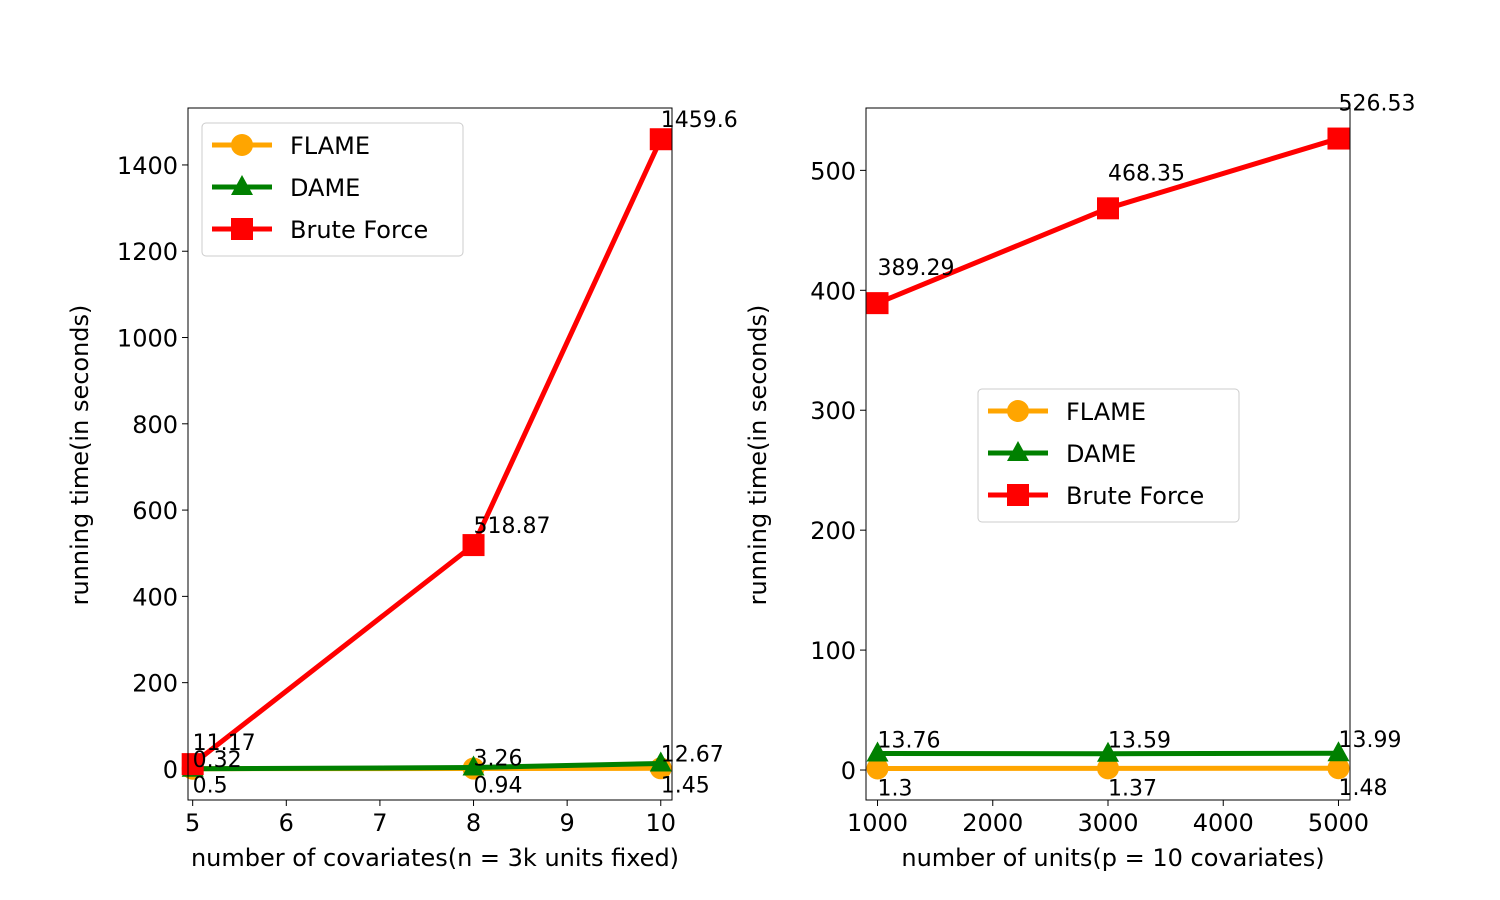  Describe the element at coordinates (155, 511) in the screenshot. I see `y-tick-label: 600` at that location.